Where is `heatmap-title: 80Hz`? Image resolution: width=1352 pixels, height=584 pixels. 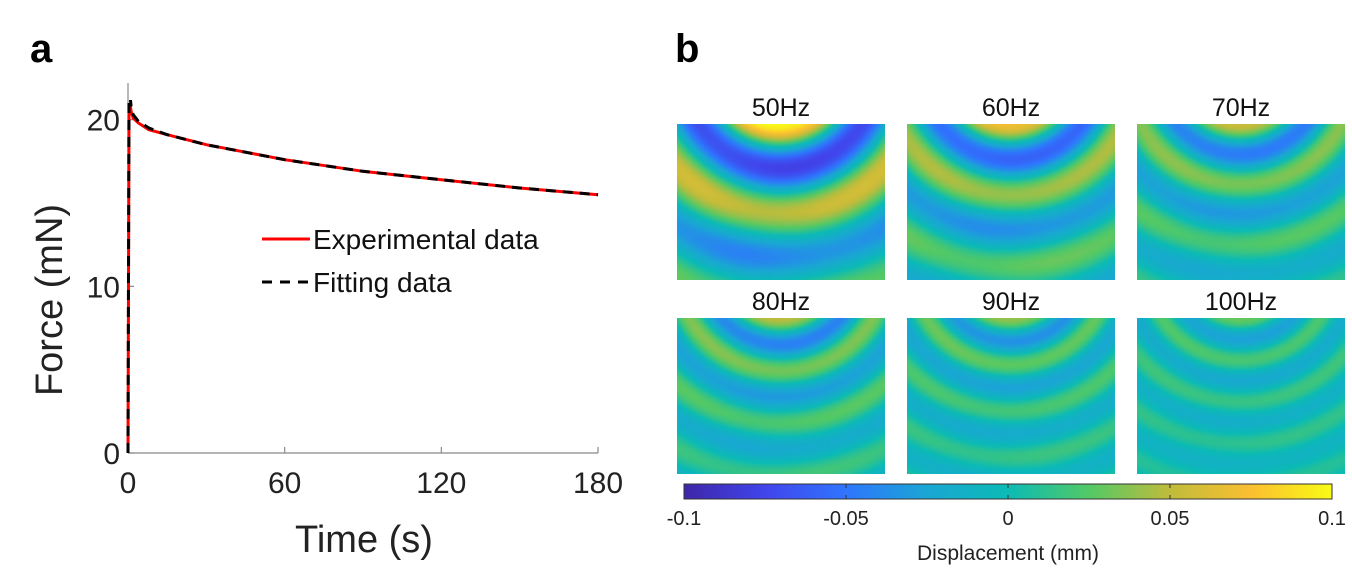 heatmap-title: 80Hz is located at coordinates (781, 302).